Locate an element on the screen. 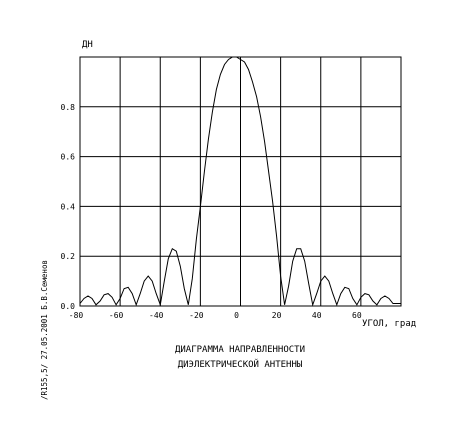 The height and width of the screenshot is (438, 461). y-tick-label: 0.8 is located at coordinates (68, 107).